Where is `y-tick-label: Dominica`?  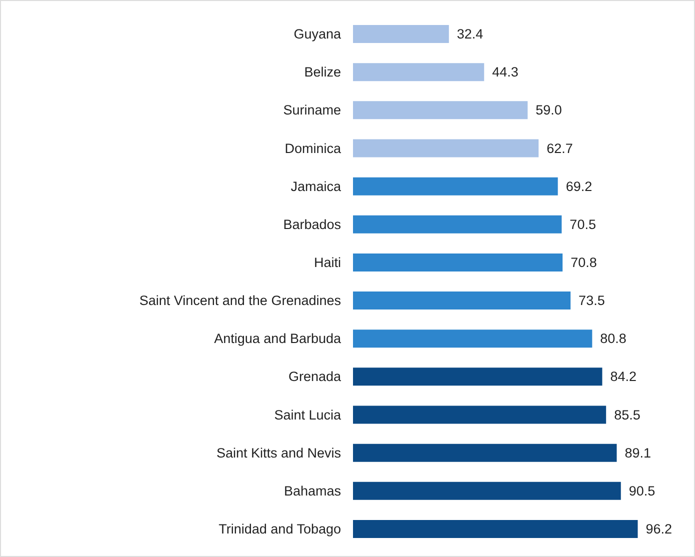 y-tick-label: Dominica is located at coordinates (313, 148).